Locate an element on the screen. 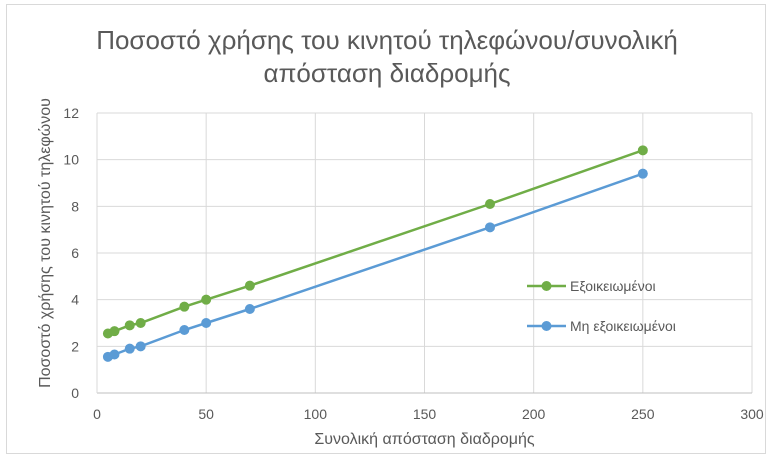 The image size is (774, 460). x-axis-title: Συνολική απόσταση διαδρομής is located at coordinates (424, 439).